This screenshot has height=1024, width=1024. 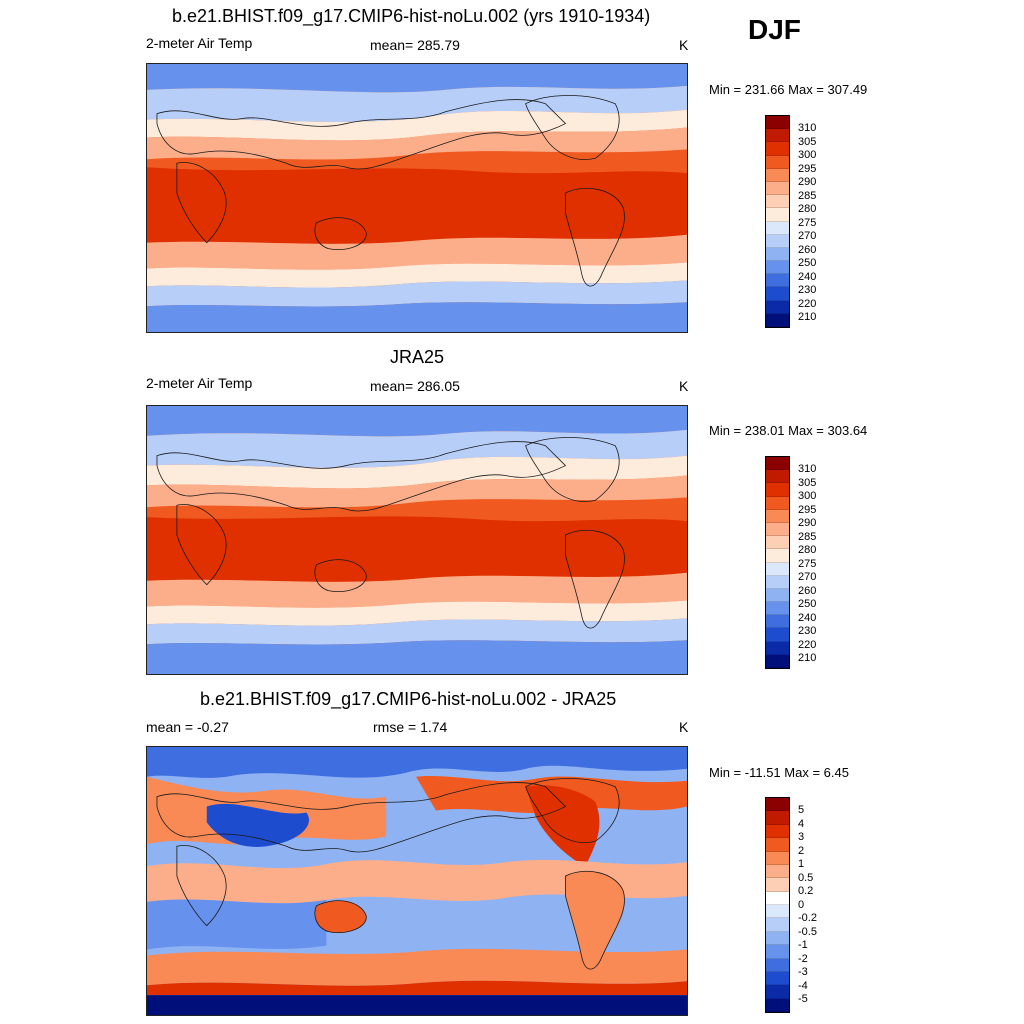 What do you see at coordinates (807, 550) in the screenshot?
I see `colorbar-tick-label: 280` at bounding box center [807, 550].